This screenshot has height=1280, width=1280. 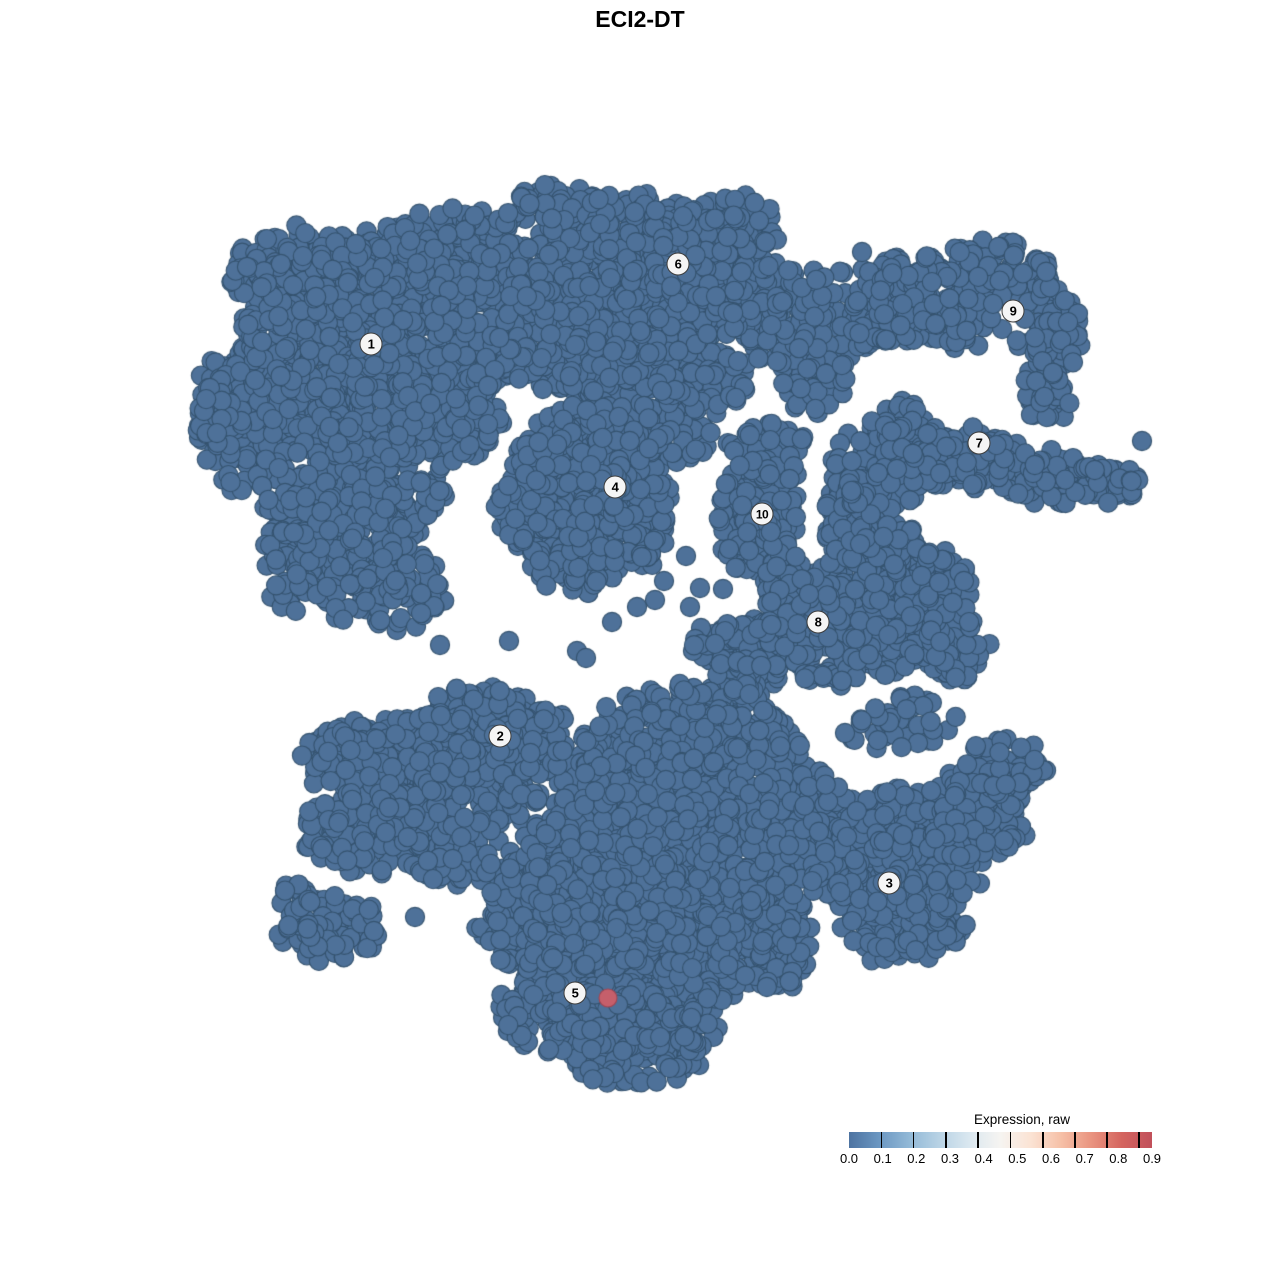 What do you see at coordinates (500, 736) in the screenshot?
I see `cluster-label-2: 2` at bounding box center [500, 736].